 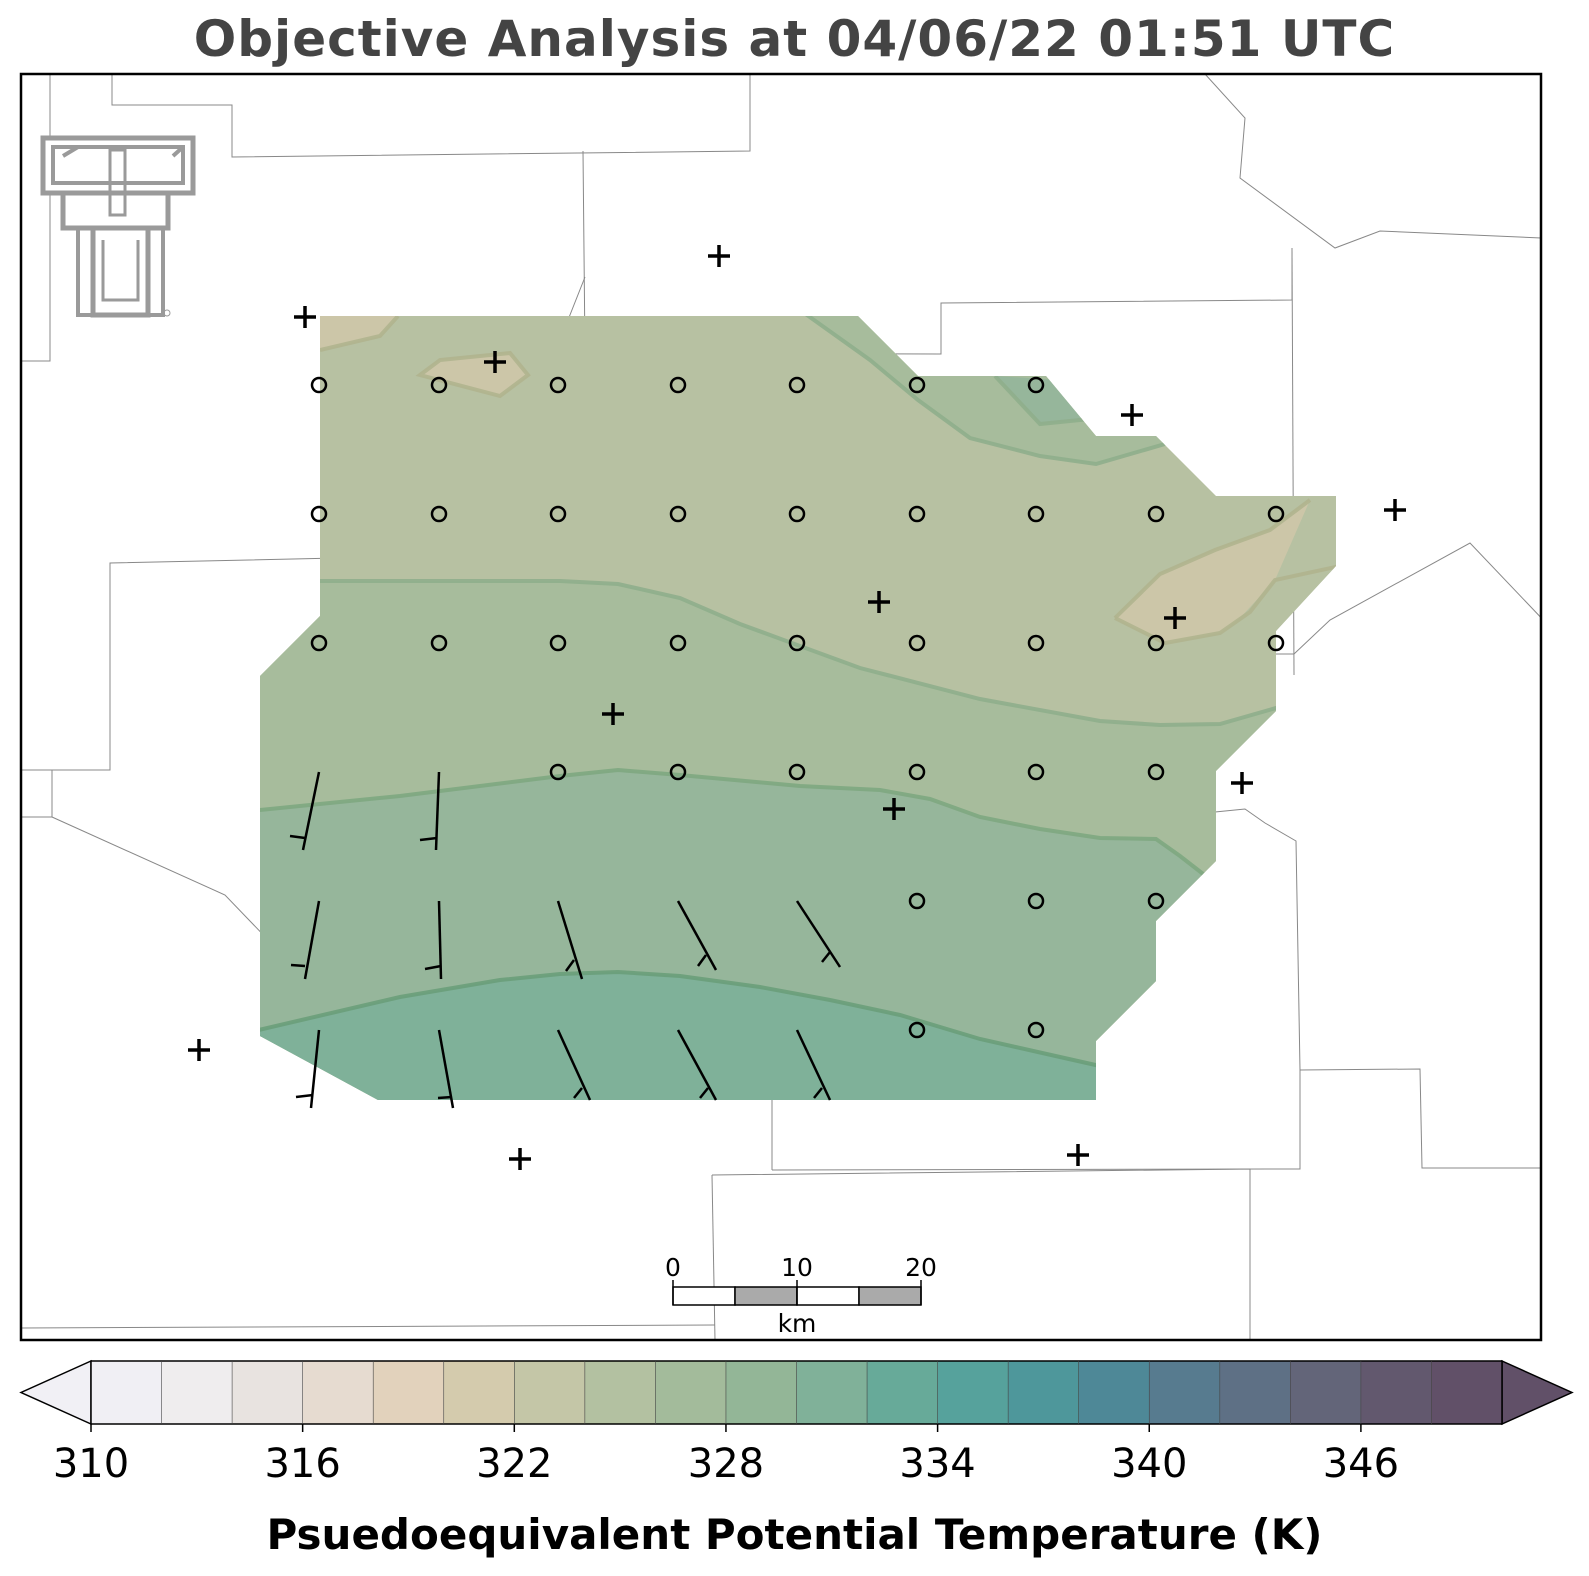 I want to click on station-marker-s13, so click(x=1078, y=1155).